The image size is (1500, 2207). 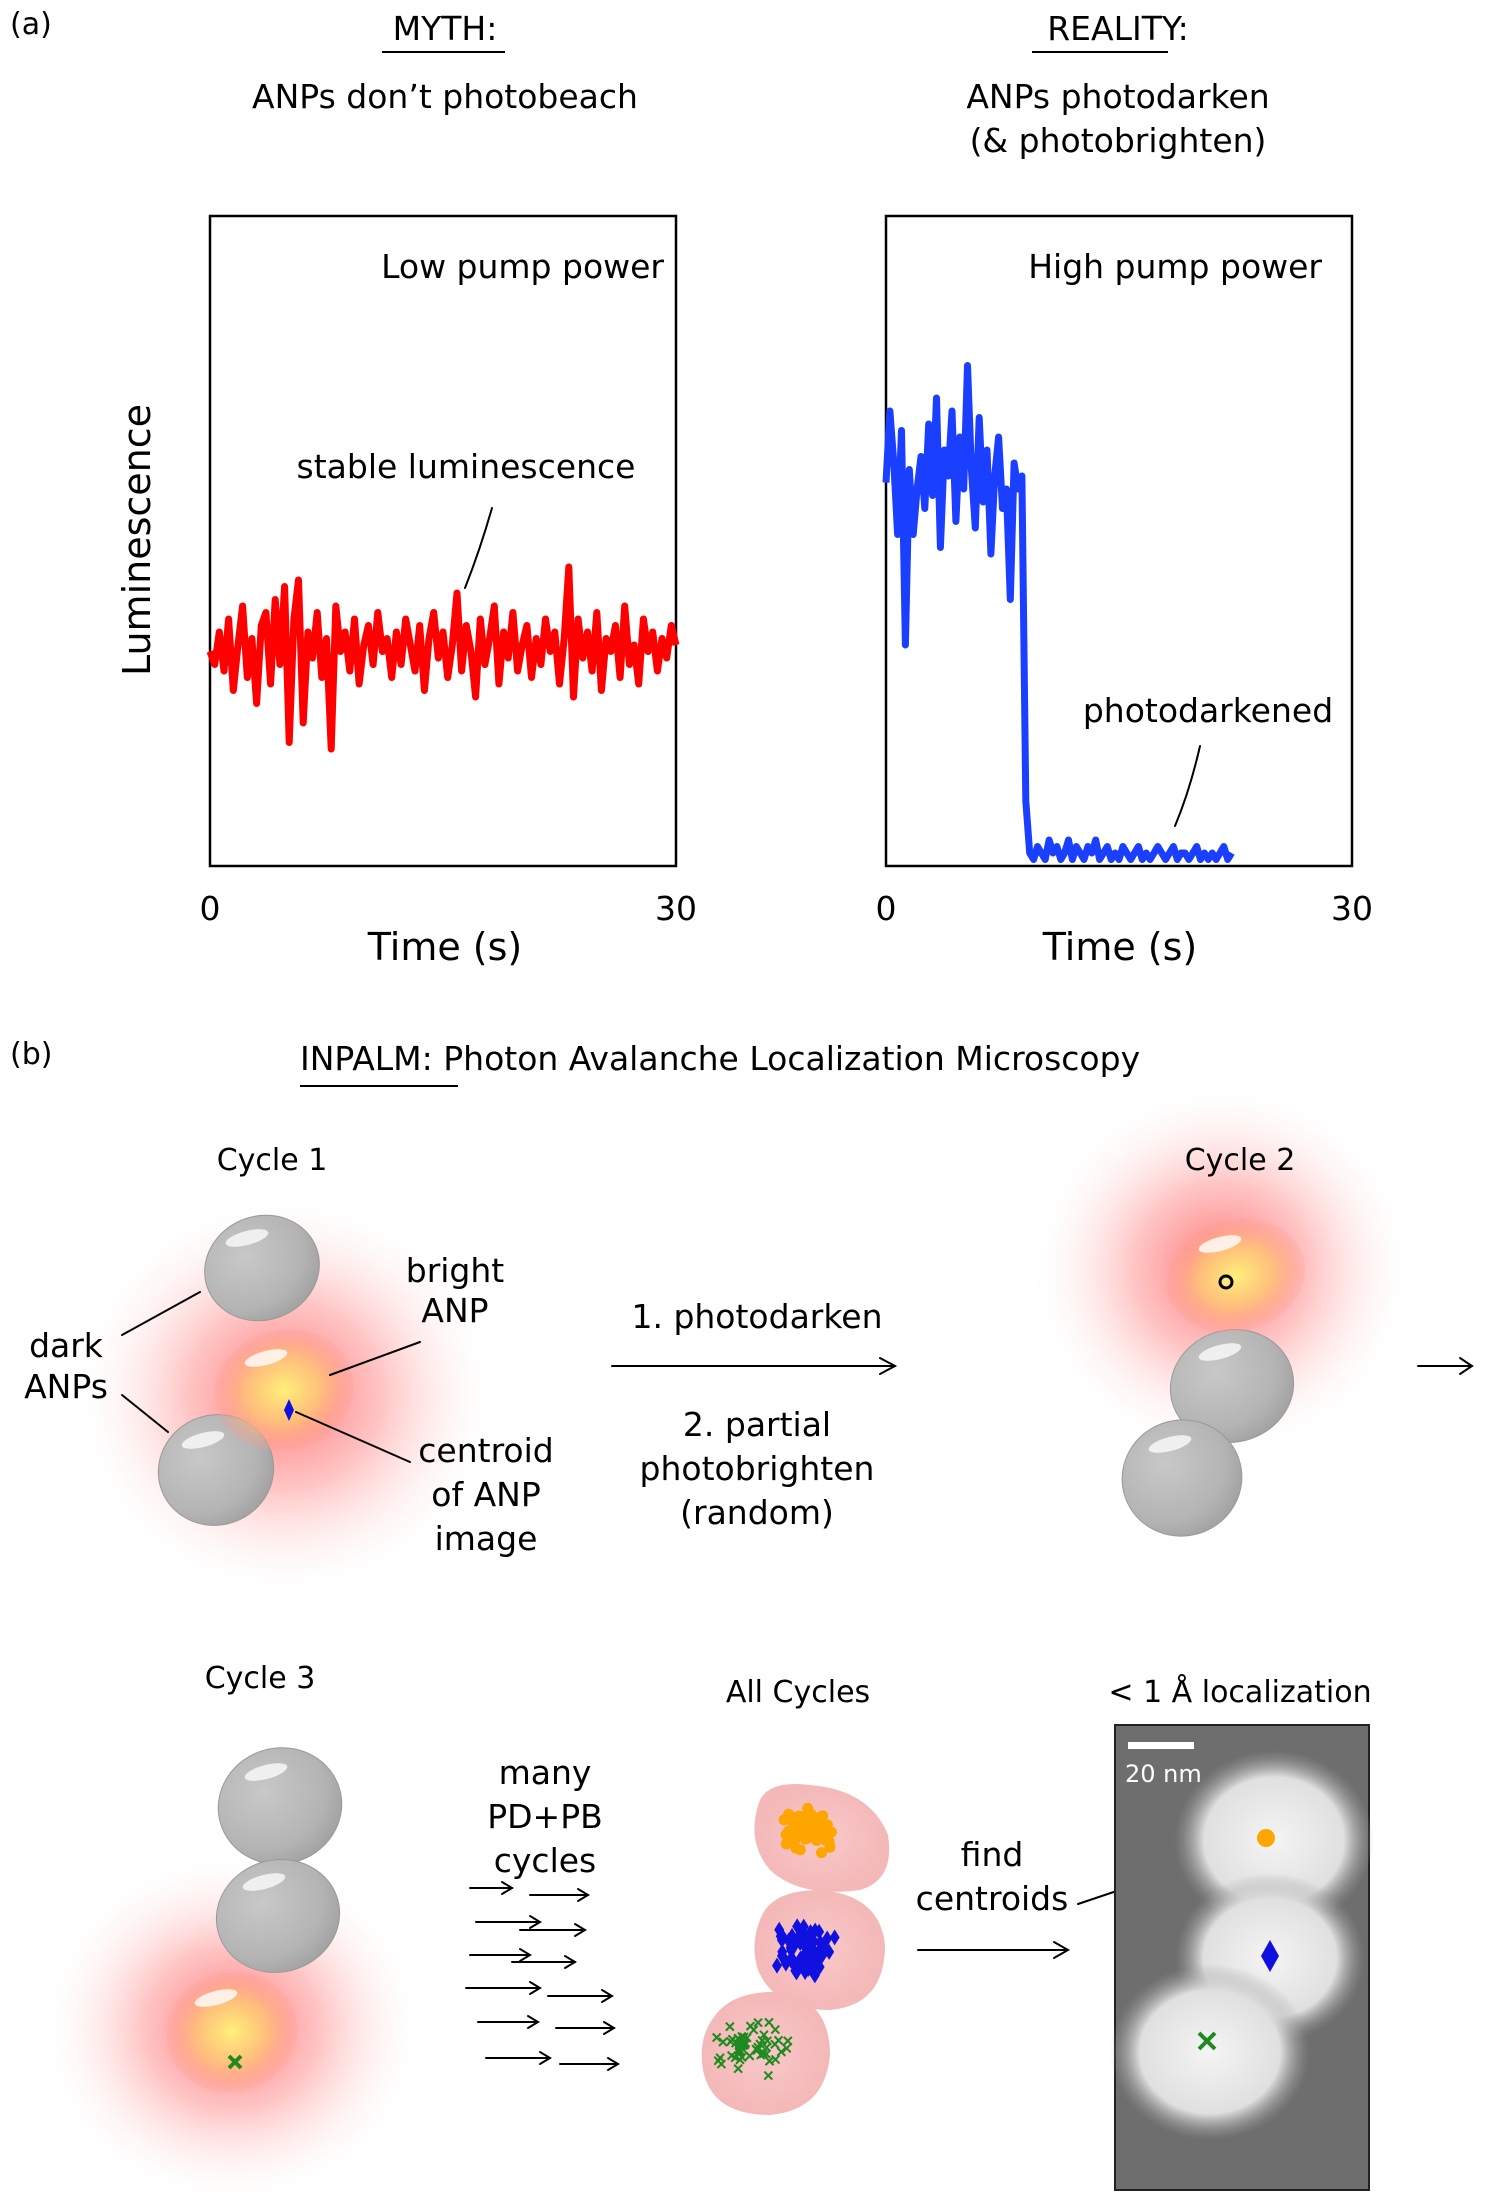 I want to click on reality-x-axis-label: Time (s), so click(x=1120, y=947).